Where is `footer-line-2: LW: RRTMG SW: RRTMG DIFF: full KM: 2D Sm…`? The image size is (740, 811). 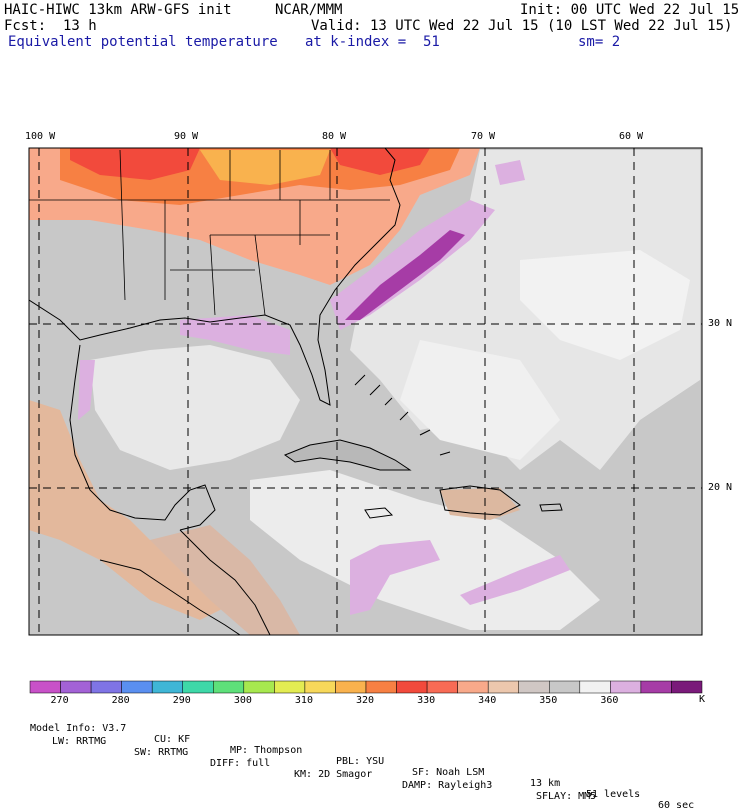 footer-line-2: LW: RRTMG SW: RRTMG DIFF: full KM: 2D Sm… is located at coordinates (385, 763).